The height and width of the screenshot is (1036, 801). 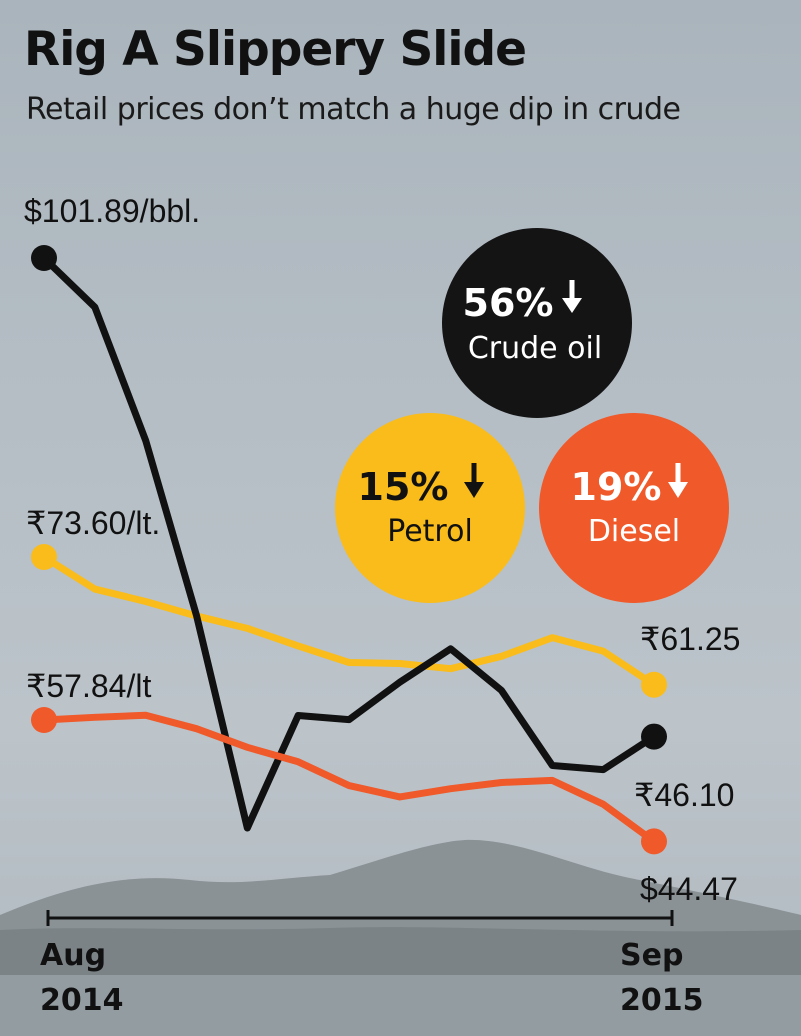 I want to click on diesel-end-label: ₹46.10, so click(x=684, y=795).